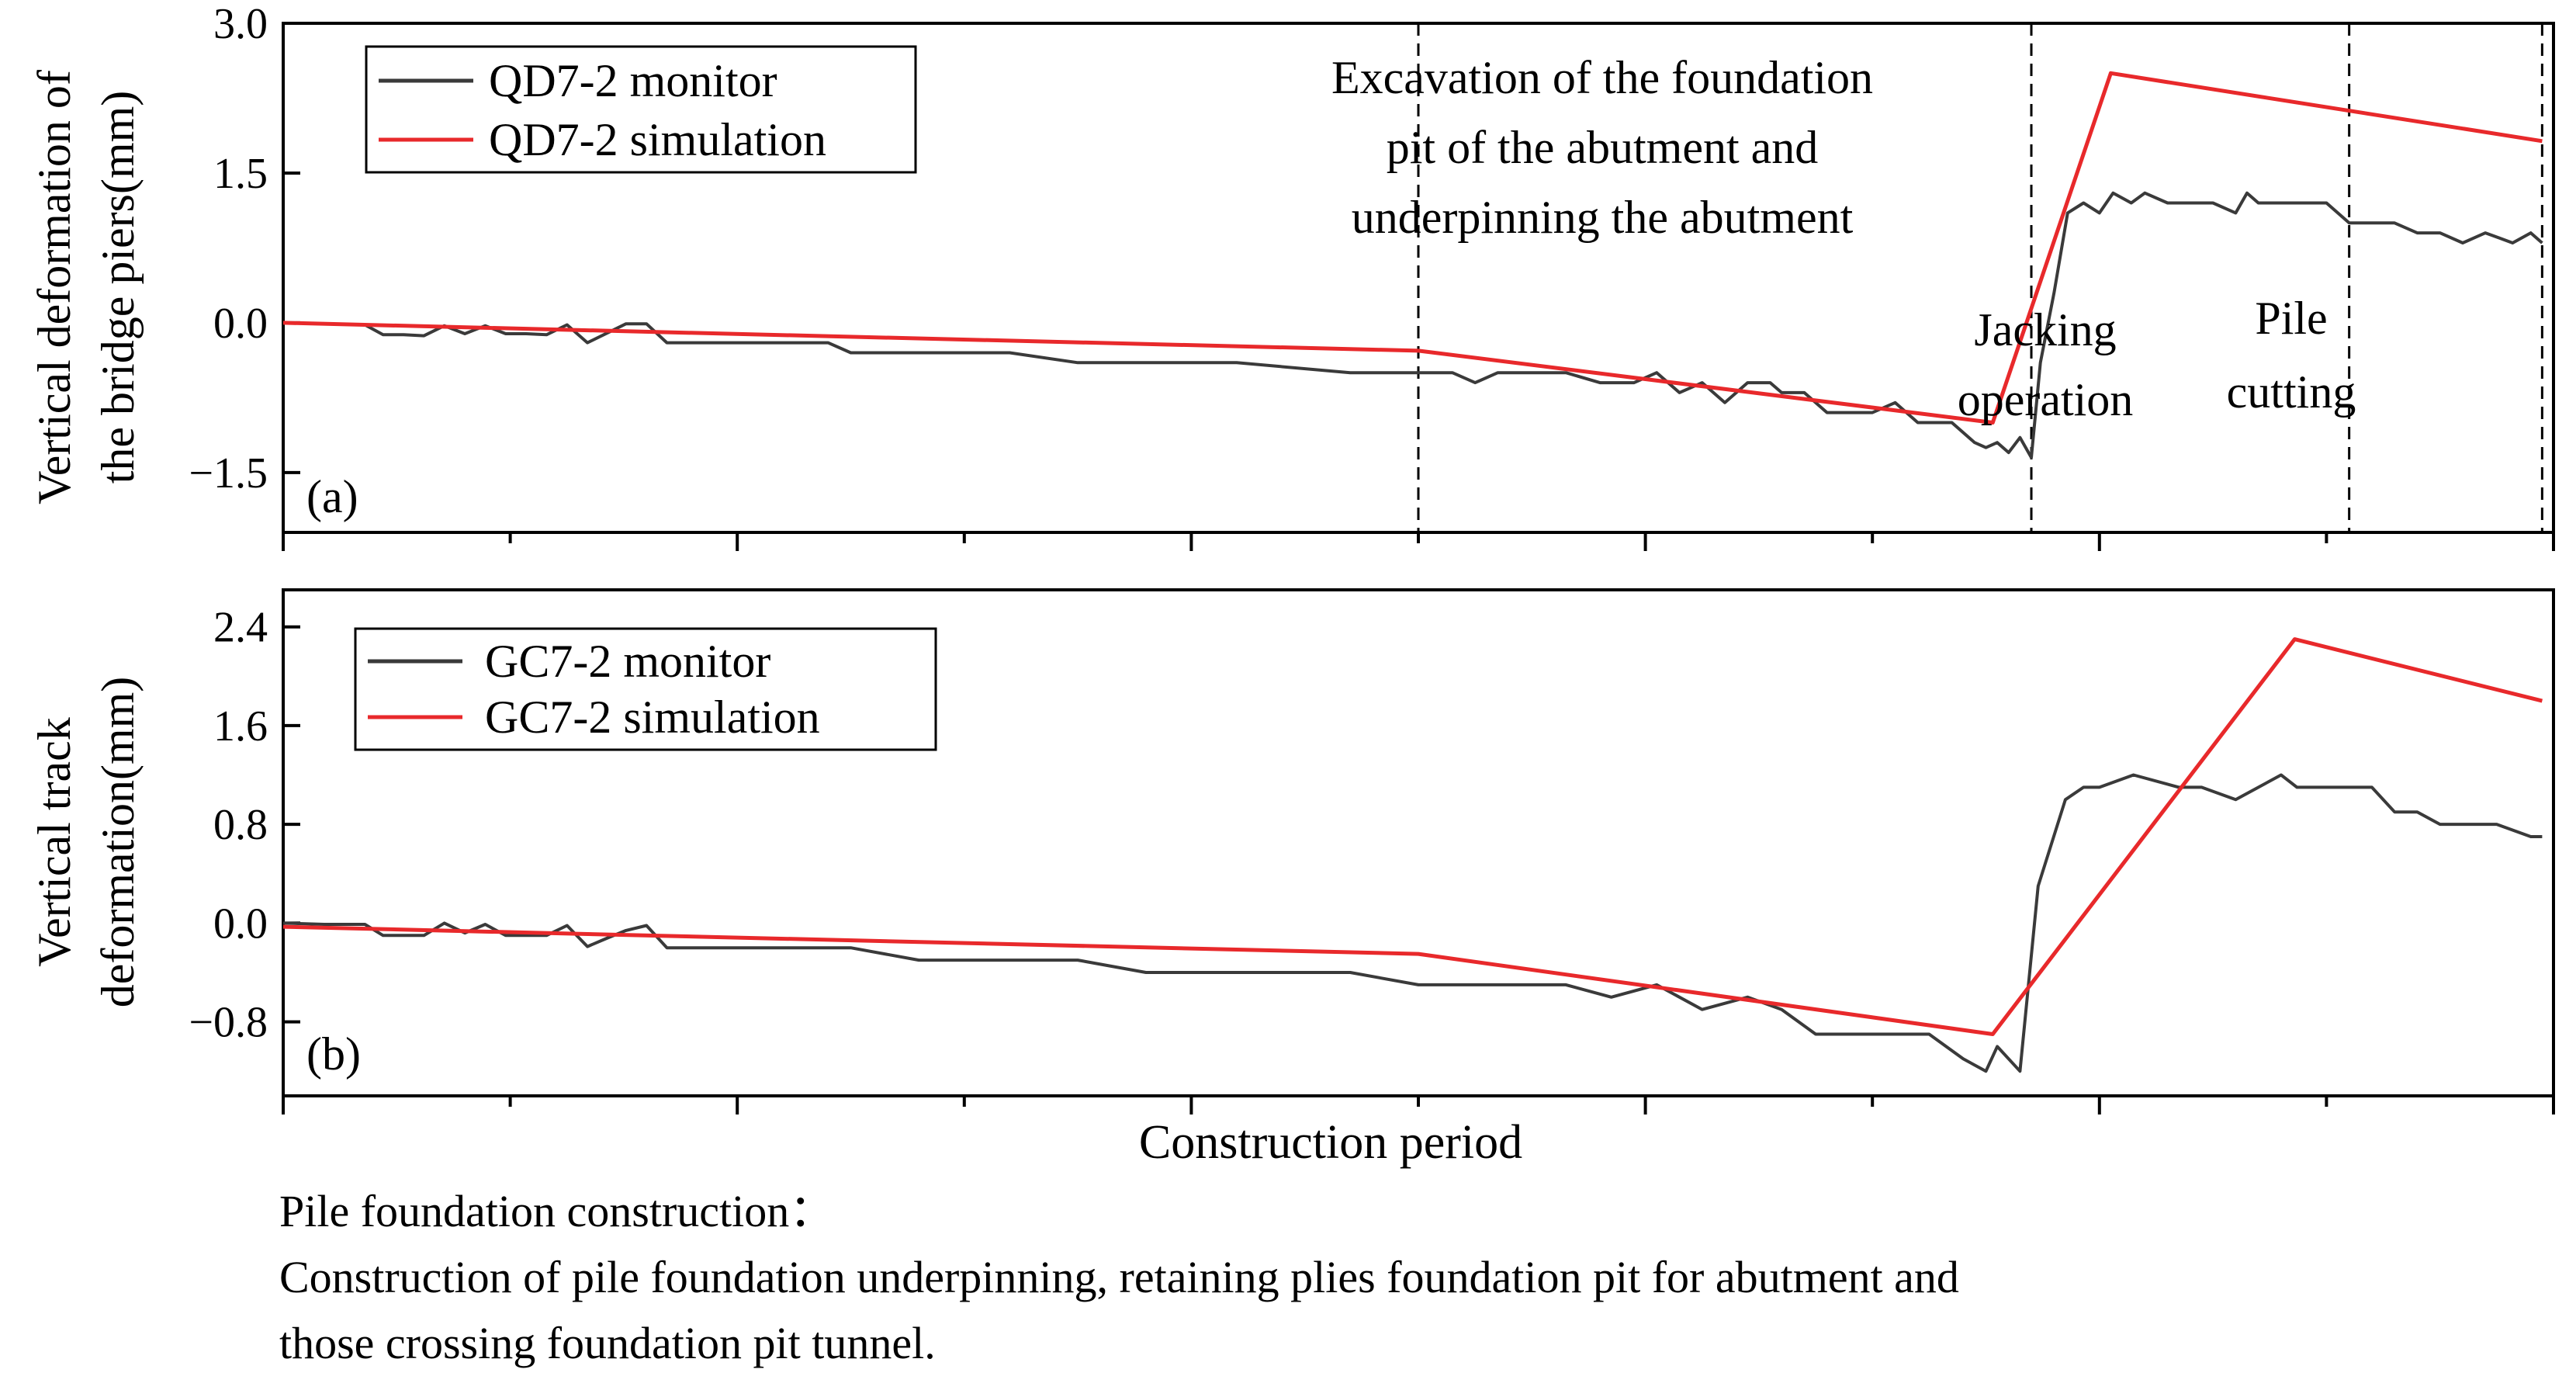 The width and height of the screenshot is (2576, 1397). Describe the element at coordinates (652, 717) in the screenshot. I see `panel-b-legend-simulation: GC7-2 simulation` at that location.